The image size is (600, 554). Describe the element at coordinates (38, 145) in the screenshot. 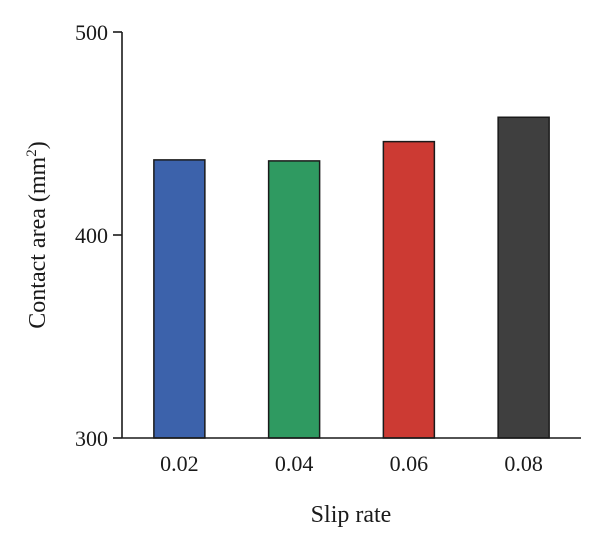

I see `y-axis-title-close: )` at that location.